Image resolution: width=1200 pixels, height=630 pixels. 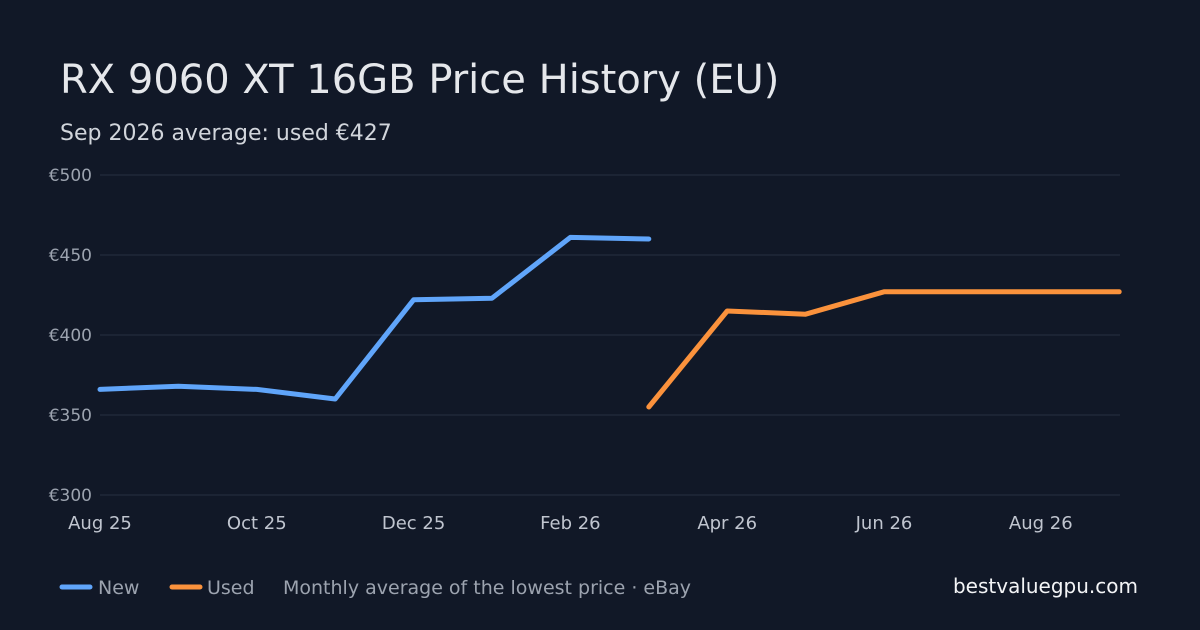 I want to click on x-tick-label: Jun 26, so click(x=884, y=523).